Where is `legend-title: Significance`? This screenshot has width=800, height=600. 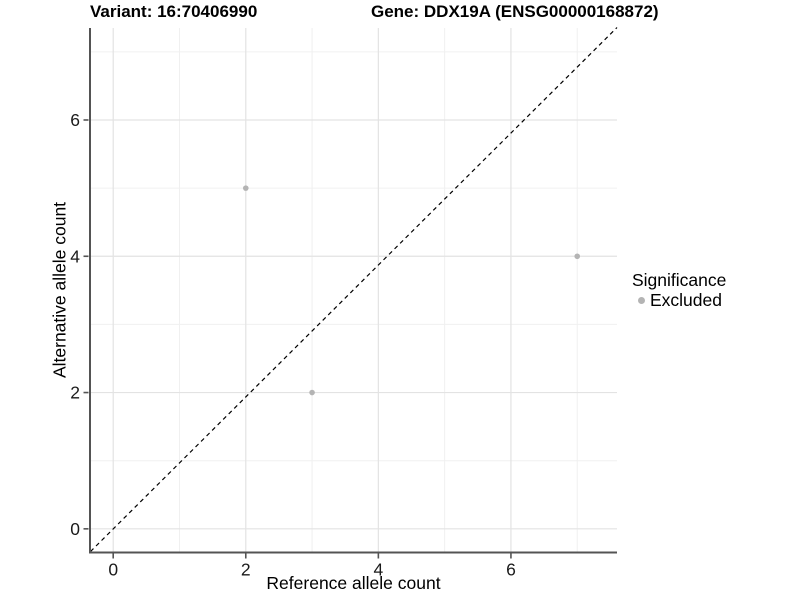 legend-title: Significance is located at coordinates (679, 280).